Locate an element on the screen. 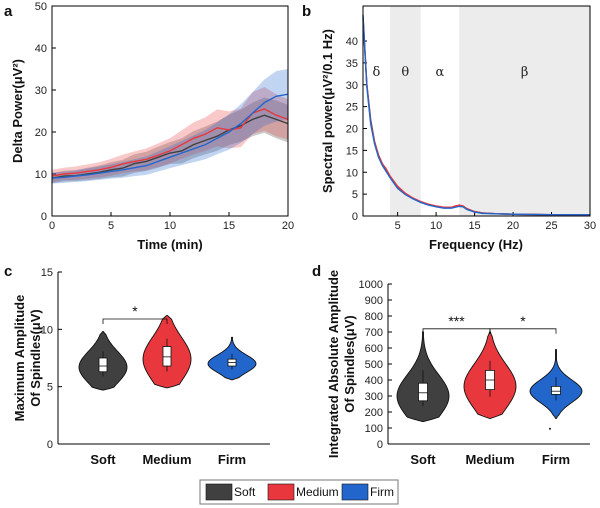  b-y-tick-label: 0 is located at coordinates (355, 217).